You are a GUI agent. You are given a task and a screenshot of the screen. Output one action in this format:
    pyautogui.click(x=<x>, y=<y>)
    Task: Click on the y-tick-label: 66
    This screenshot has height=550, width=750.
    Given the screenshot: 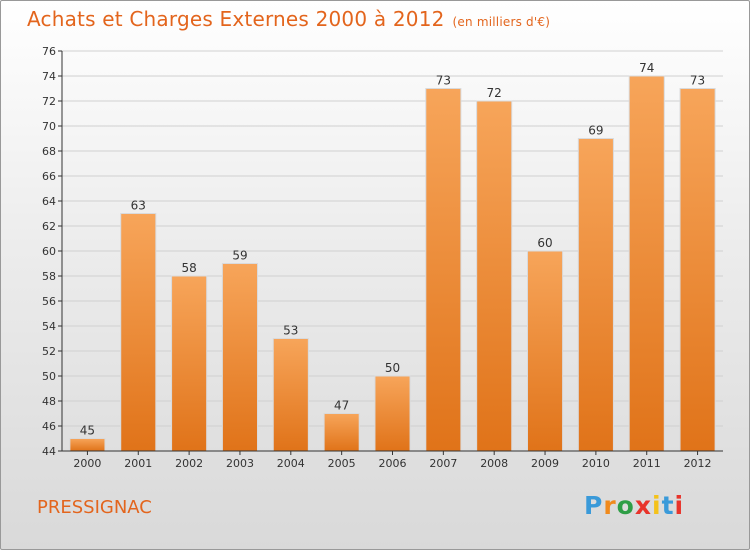 What is the action you would take?
    pyautogui.click(x=49, y=176)
    